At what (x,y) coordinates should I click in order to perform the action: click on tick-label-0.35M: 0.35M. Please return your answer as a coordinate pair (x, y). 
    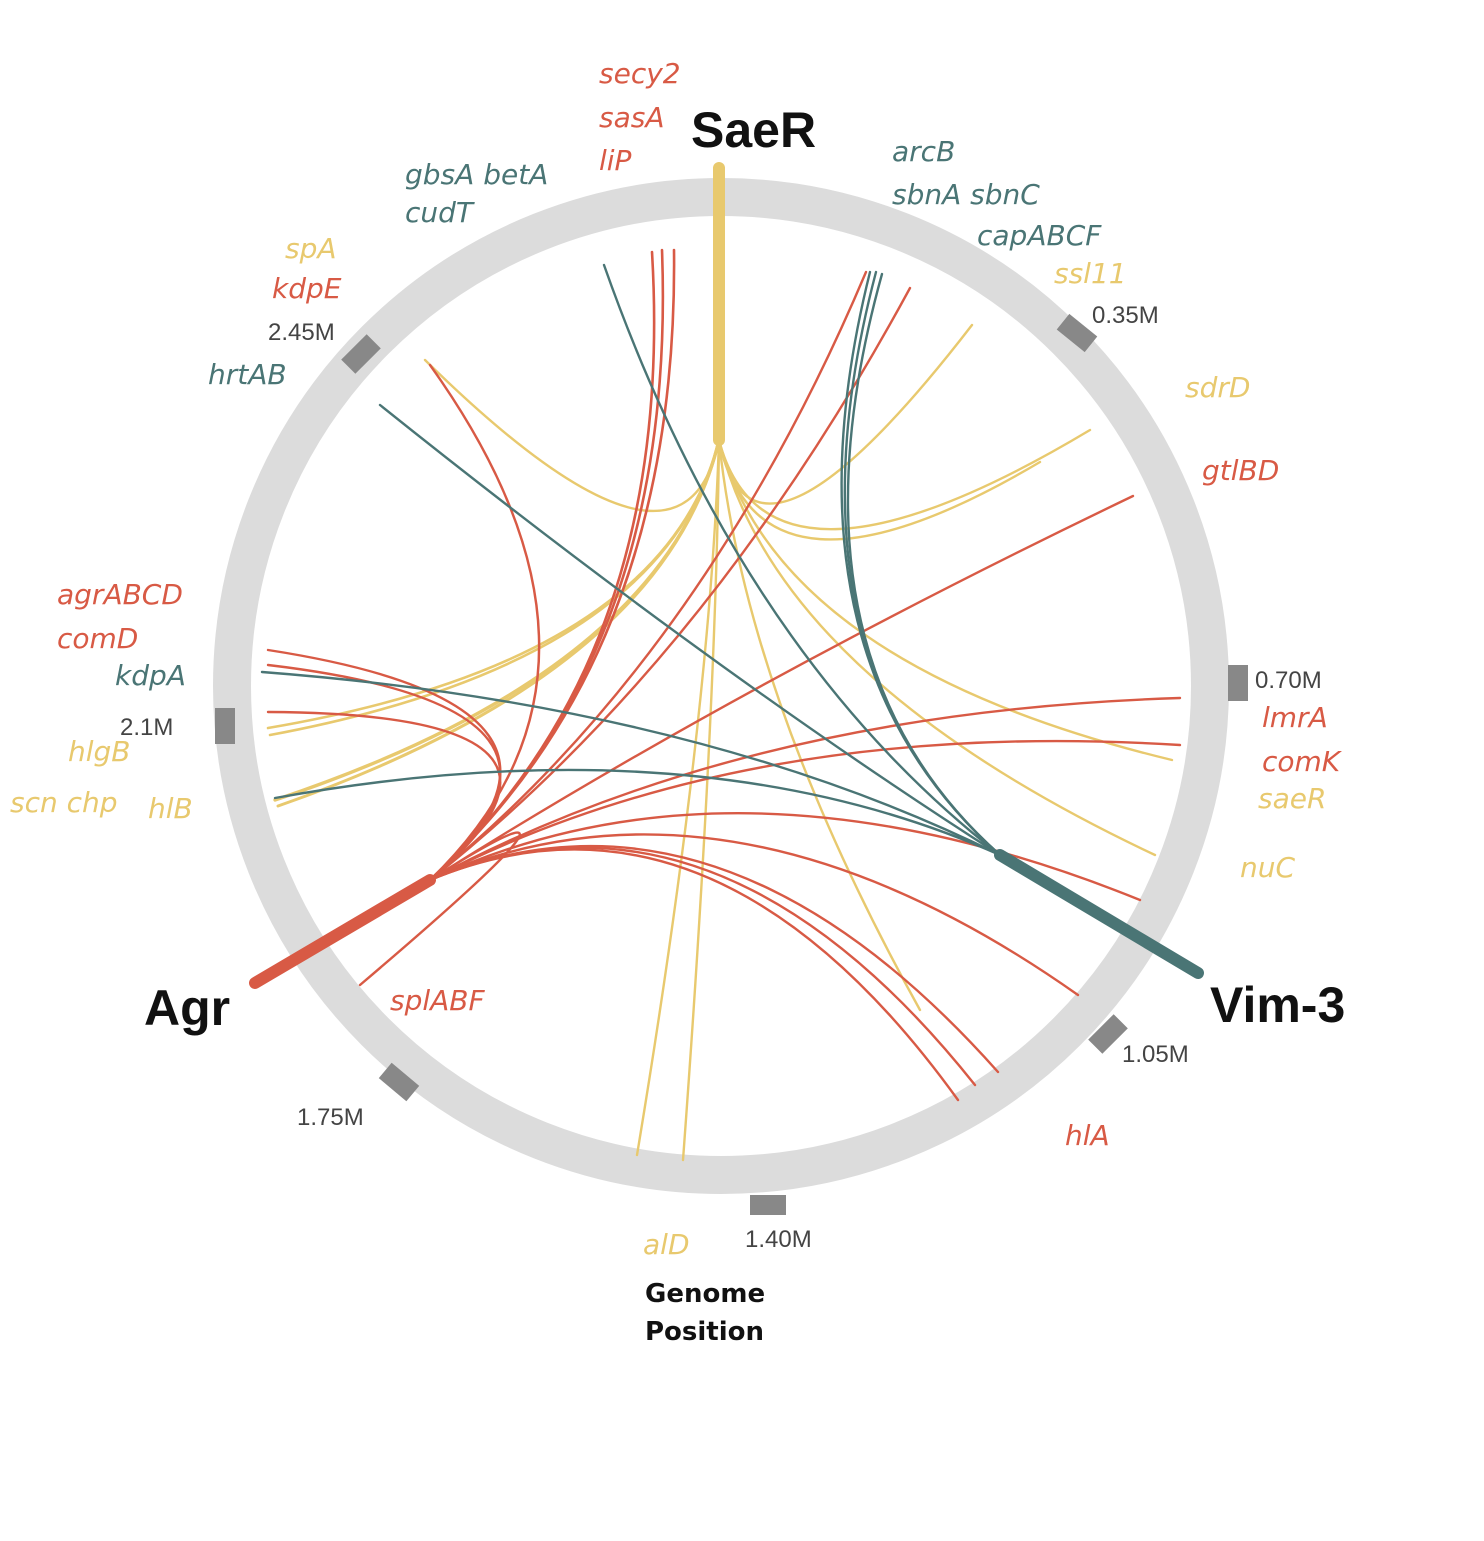
    Looking at the image, I should click on (1125, 315).